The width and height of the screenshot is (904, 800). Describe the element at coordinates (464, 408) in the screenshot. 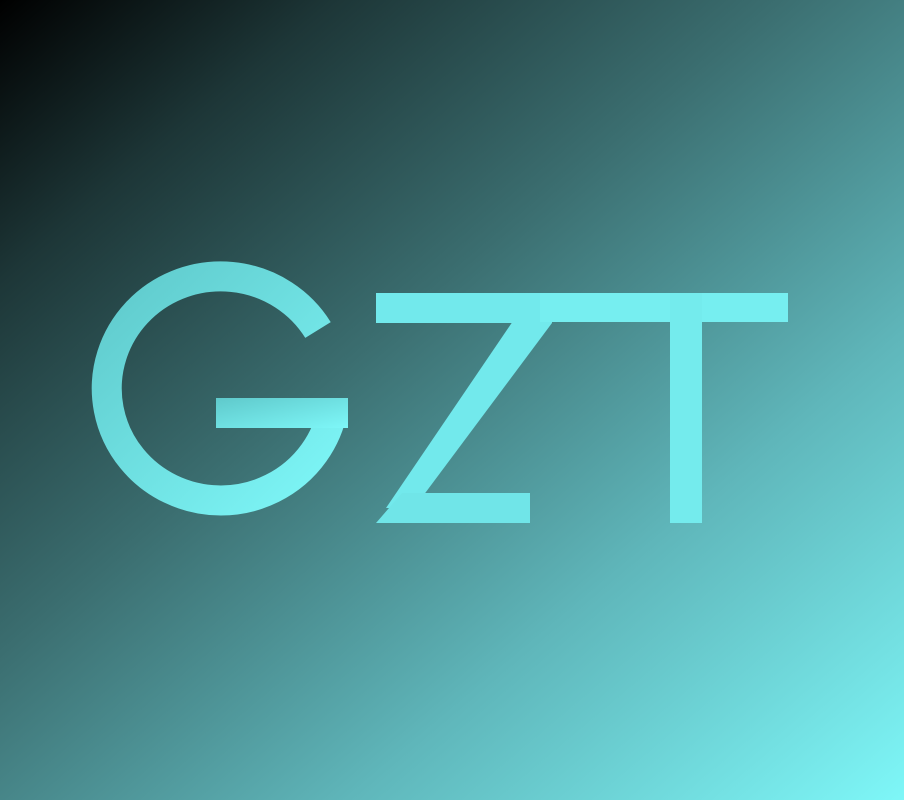

I see `logo-letter-z` at that location.